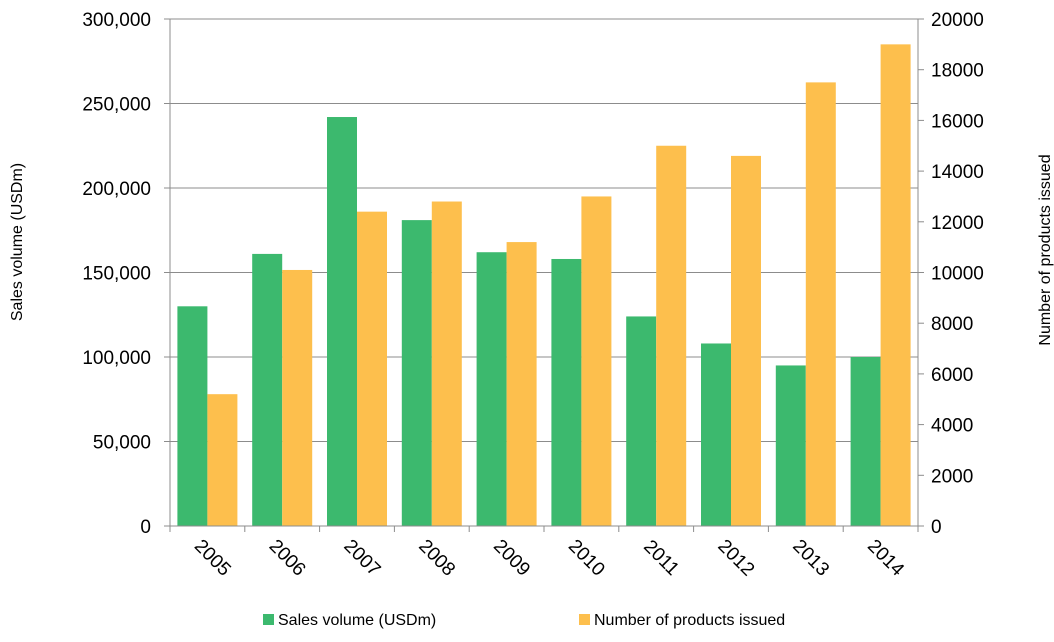  Describe the element at coordinates (287, 558) in the screenshot. I see `x-tick-label: 2006` at that location.